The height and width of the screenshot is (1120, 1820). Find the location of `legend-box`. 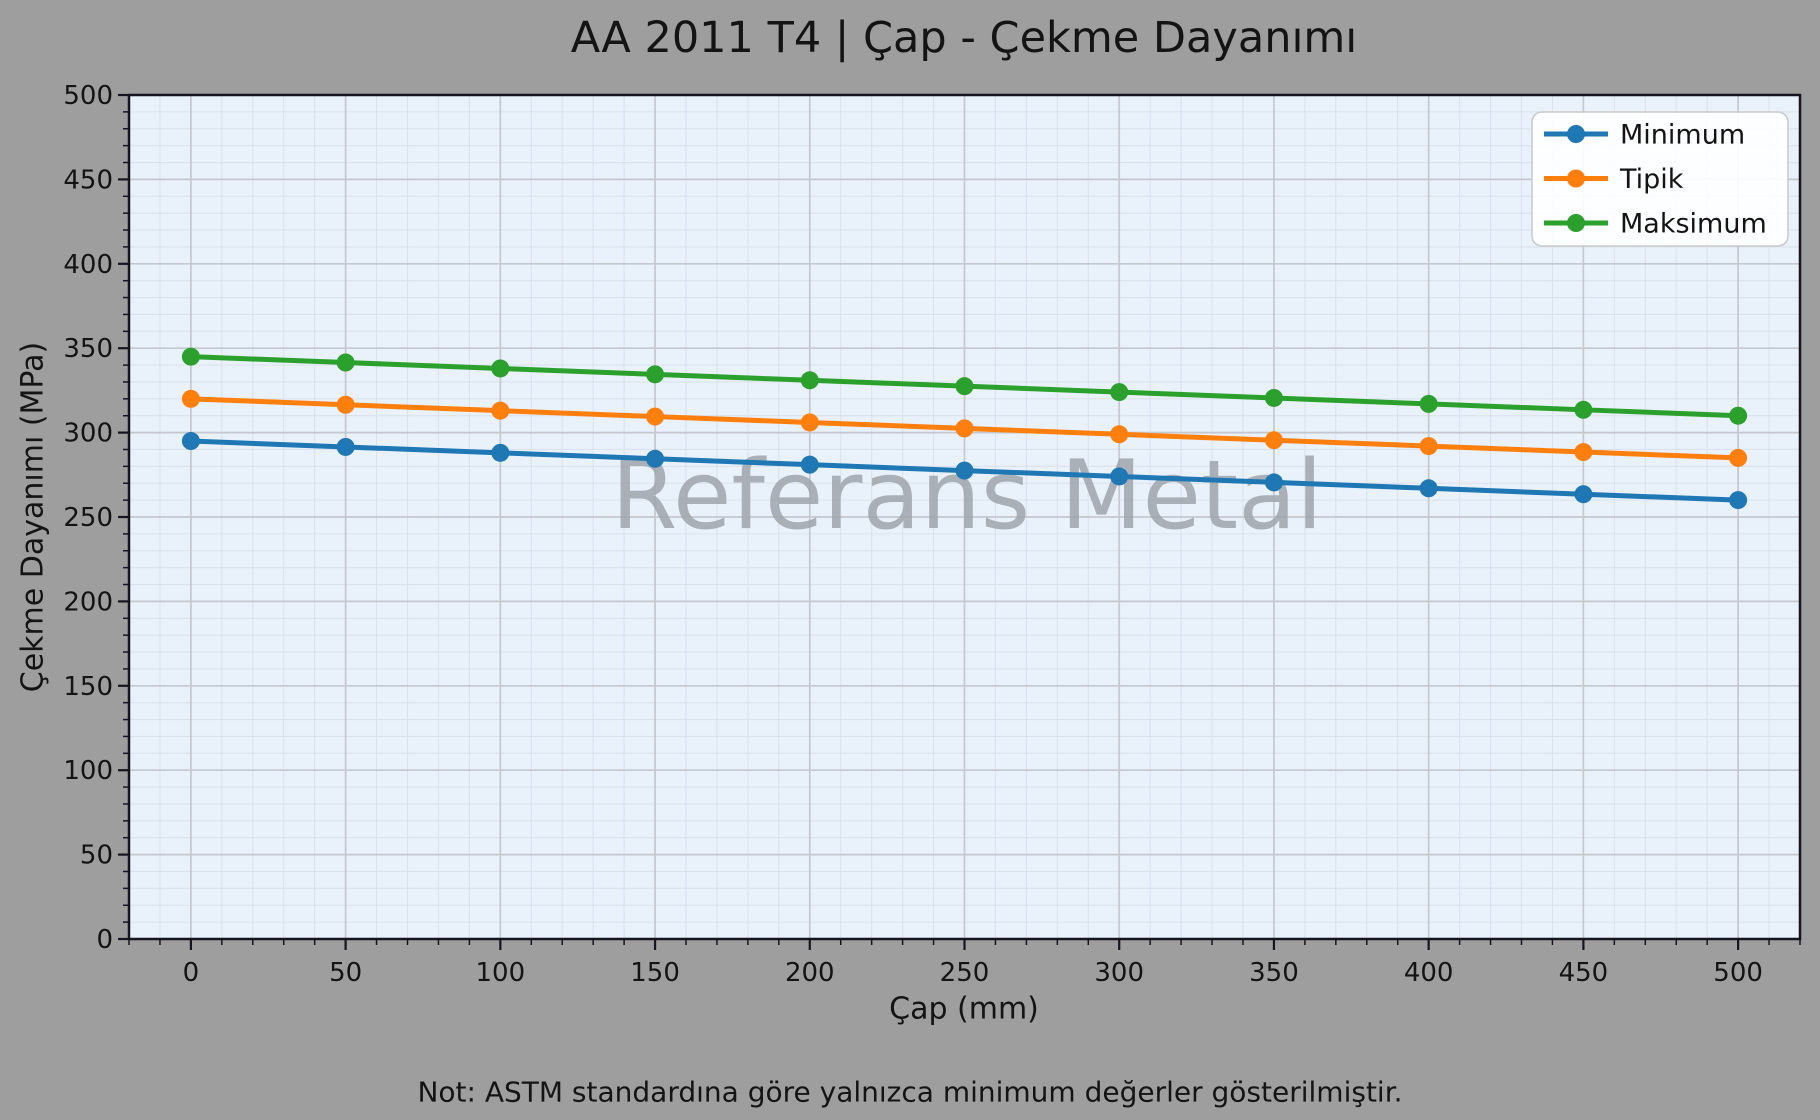

legend-box is located at coordinates (1660, 179).